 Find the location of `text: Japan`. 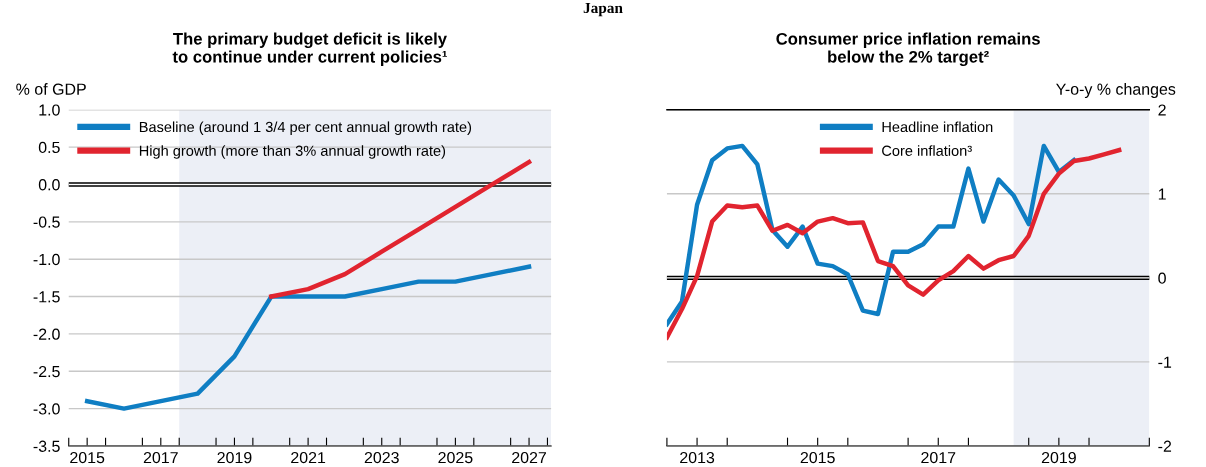

text: Japan is located at coordinates (603, 9).